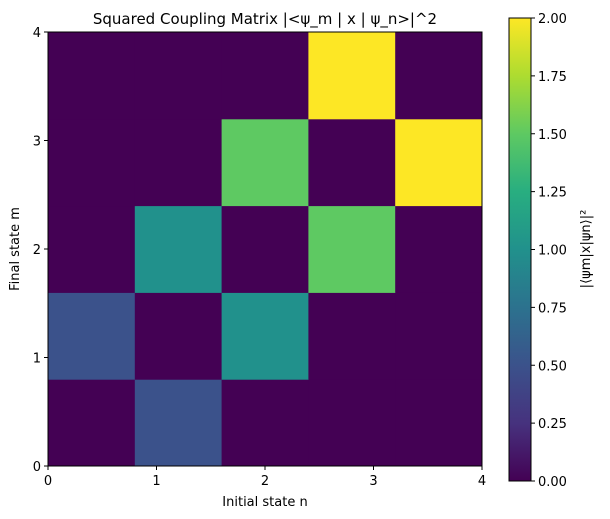 Image resolution: width=610 pixels, height=519 pixels. Describe the element at coordinates (265, 76) in the screenshot. I see `heatmap-cell-m4-n2` at that location.